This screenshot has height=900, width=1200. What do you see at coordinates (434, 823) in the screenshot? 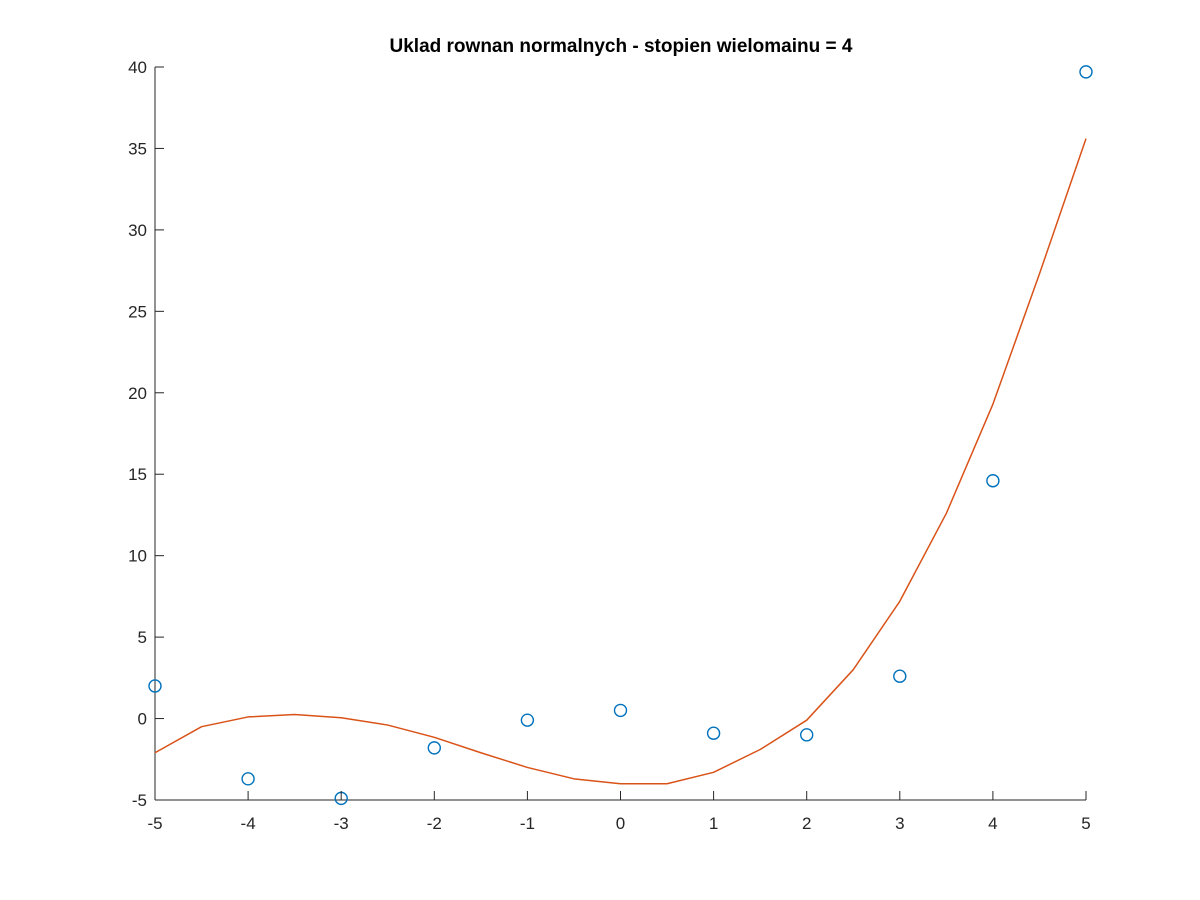
I see `x-tick-label: -2` at bounding box center [434, 823].